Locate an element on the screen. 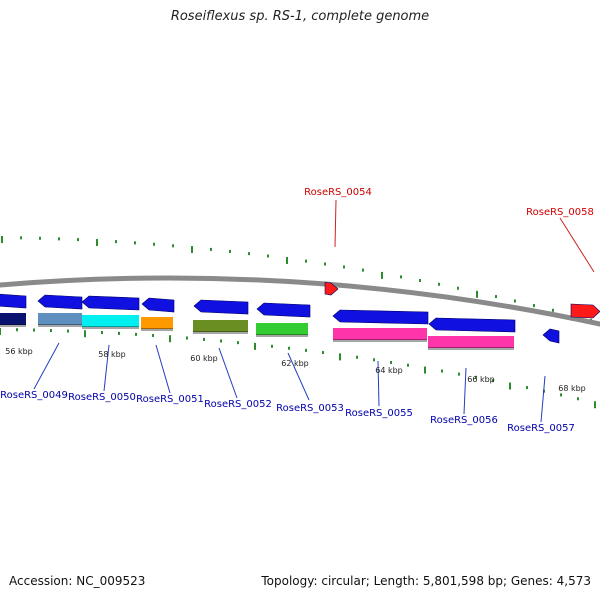  gene-label: RoseRS_0056 is located at coordinates (464, 420).